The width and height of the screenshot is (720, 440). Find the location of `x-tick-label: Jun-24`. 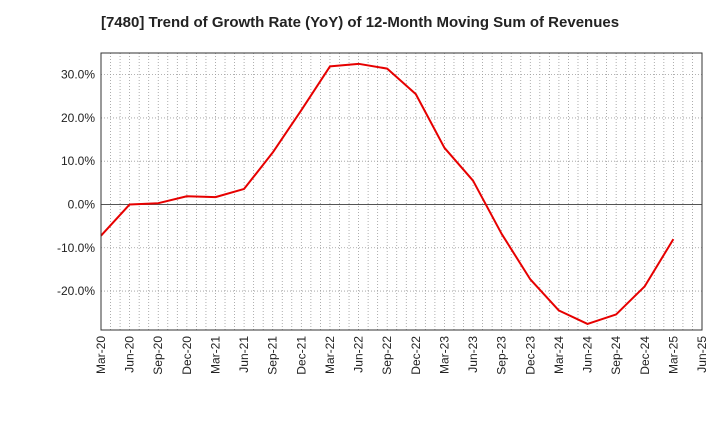

x-tick-label: Jun-24 is located at coordinates (588, 354).